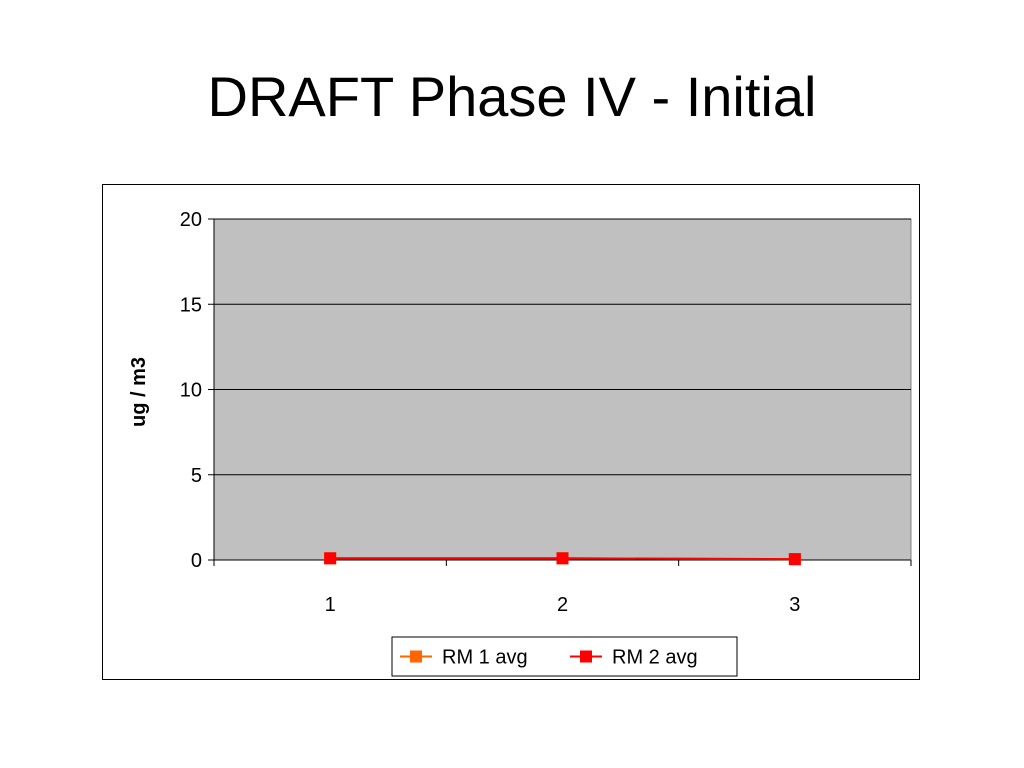 Image resolution: width=1024 pixels, height=768 pixels. What do you see at coordinates (485, 658) in the screenshot?
I see `legend-label: RM 1 avg` at bounding box center [485, 658].